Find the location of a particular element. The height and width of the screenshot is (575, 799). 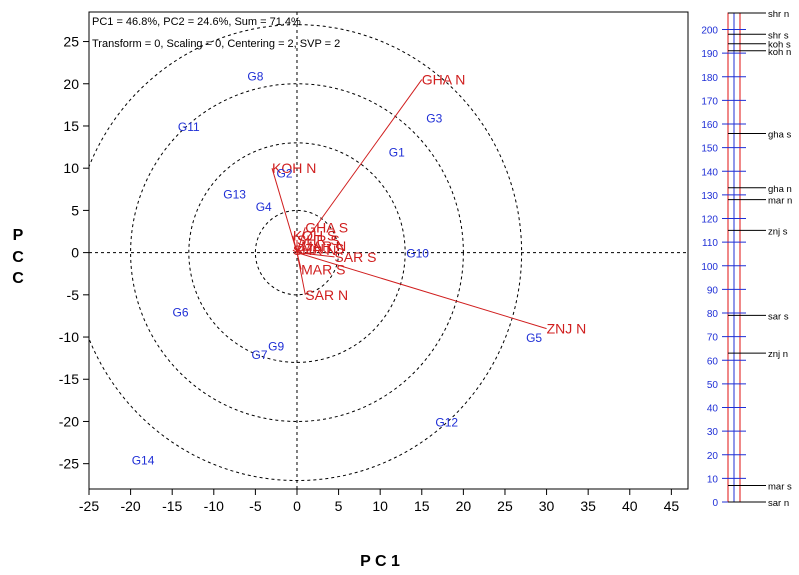

y-tick-label: 5 is located at coordinates (75, 210).